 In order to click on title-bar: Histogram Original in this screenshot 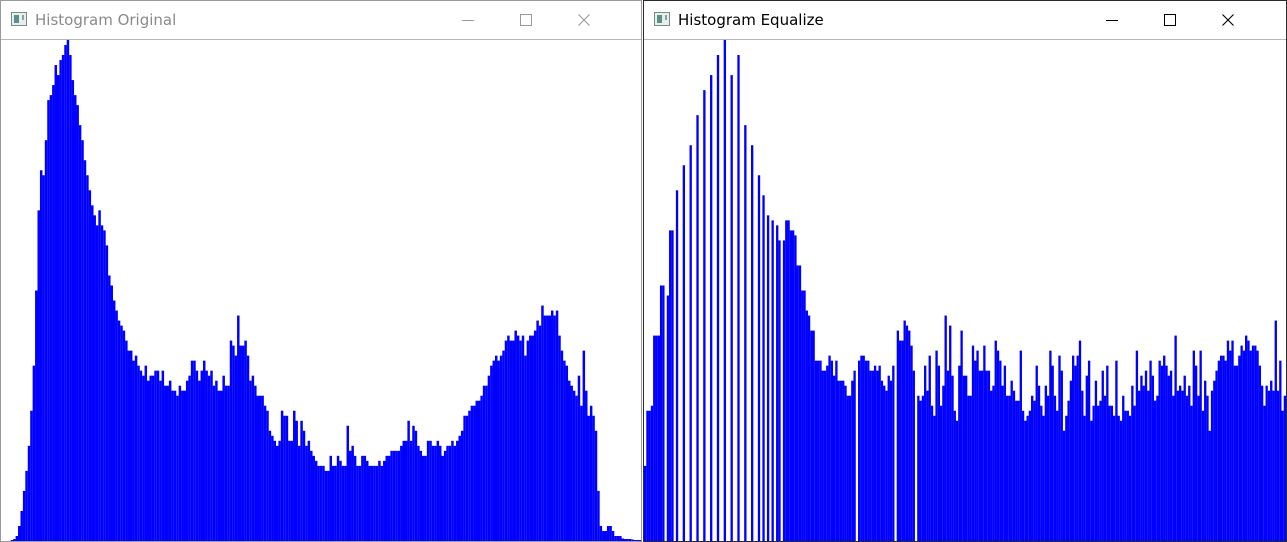, I will do `click(321, 20)`.